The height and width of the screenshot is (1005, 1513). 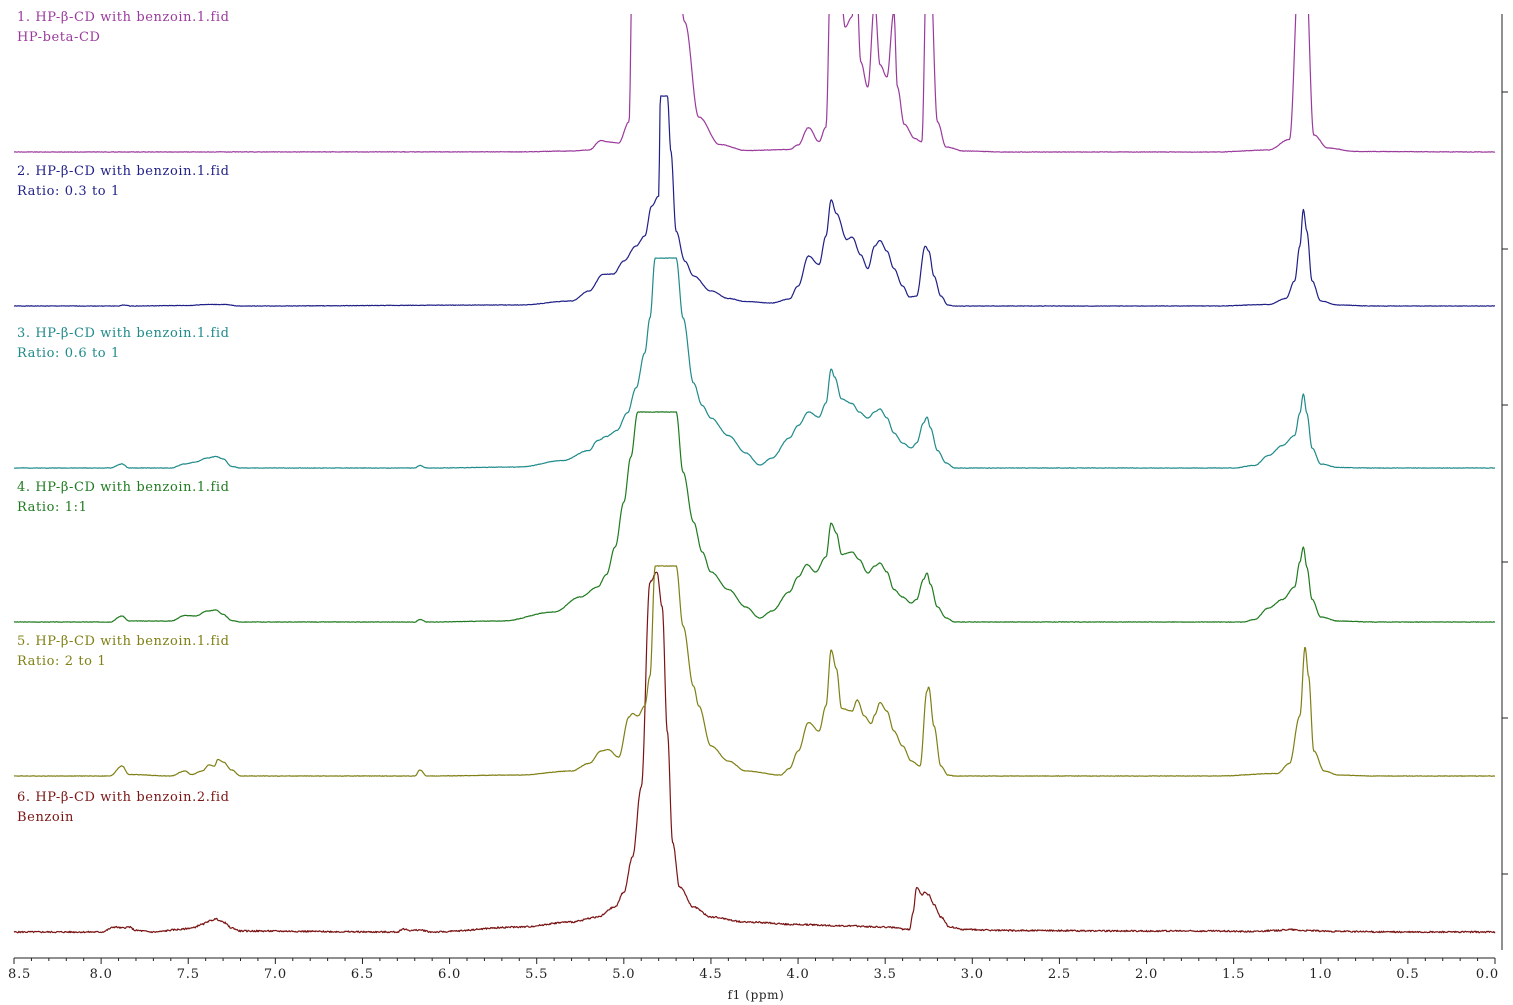 I want to click on spectrum-subtitle-2: Ratio: 0.3 to 1, so click(x=68, y=191).